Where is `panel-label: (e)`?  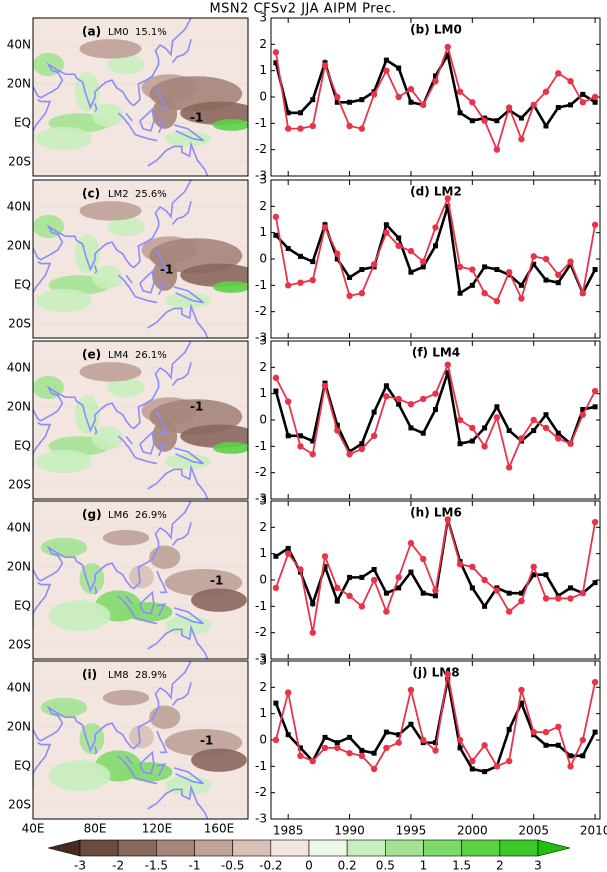 panel-label: (e) is located at coordinates (91, 355).